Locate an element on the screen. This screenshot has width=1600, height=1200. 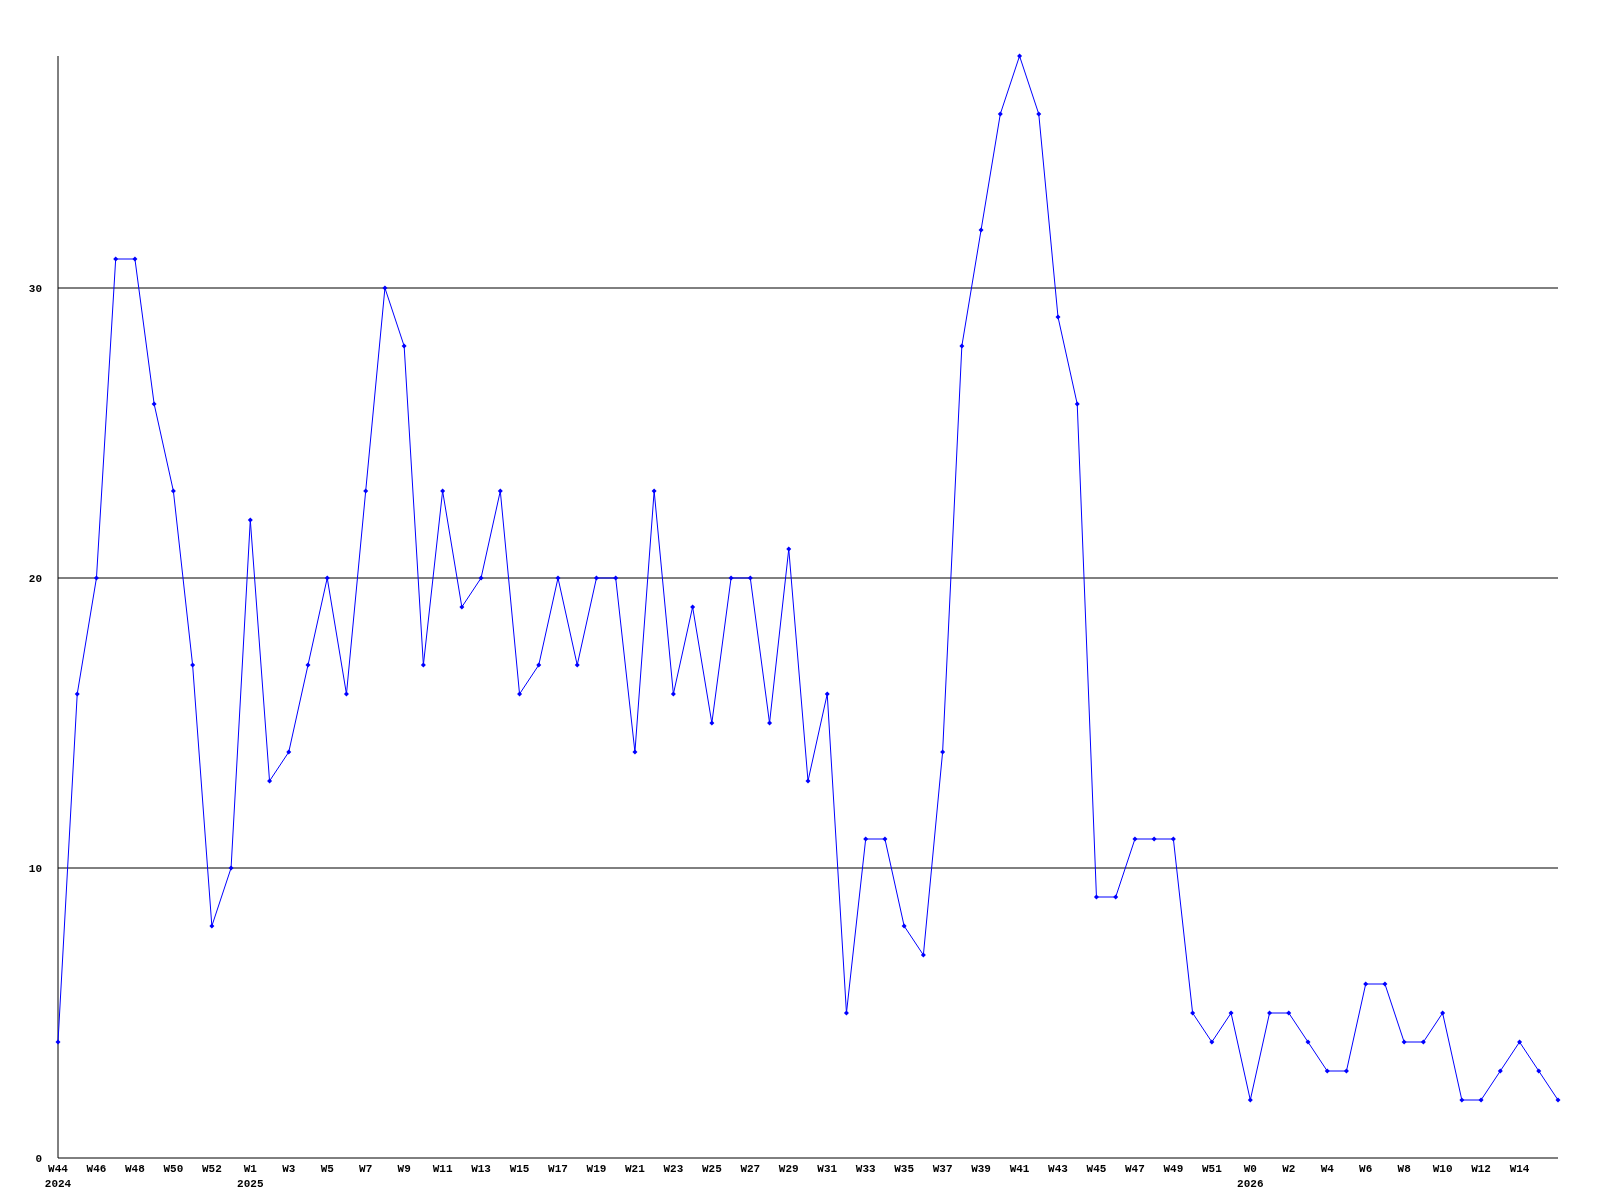
x-tick-label: W3 is located at coordinates (289, 1169).